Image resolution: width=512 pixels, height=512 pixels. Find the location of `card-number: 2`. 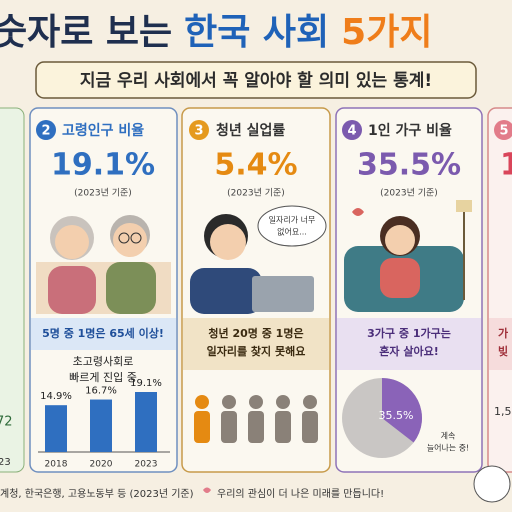

card-number: 2 is located at coordinates (45, 131).